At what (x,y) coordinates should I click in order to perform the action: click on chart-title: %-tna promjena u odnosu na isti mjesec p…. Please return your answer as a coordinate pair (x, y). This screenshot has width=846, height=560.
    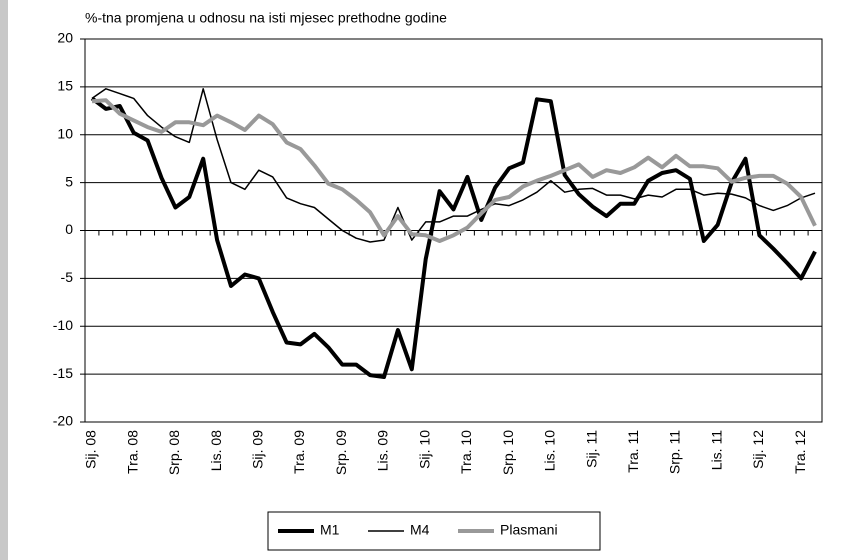
    Looking at the image, I should click on (266, 18).